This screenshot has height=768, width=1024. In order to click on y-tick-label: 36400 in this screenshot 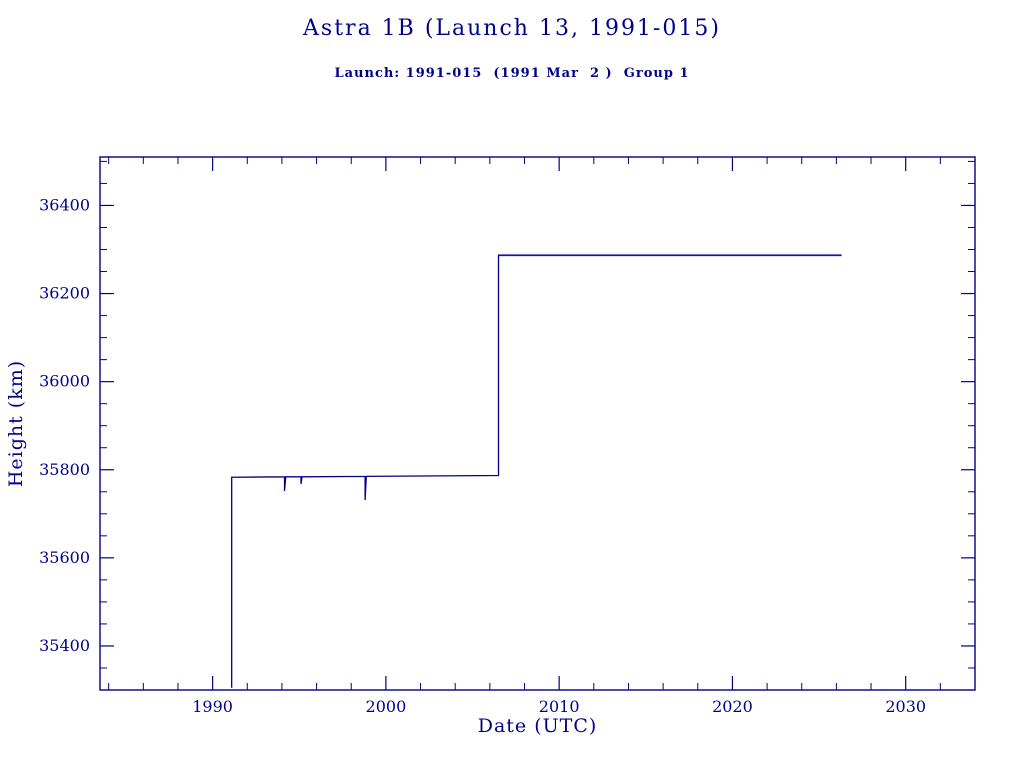, I will do `click(64, 204)`.